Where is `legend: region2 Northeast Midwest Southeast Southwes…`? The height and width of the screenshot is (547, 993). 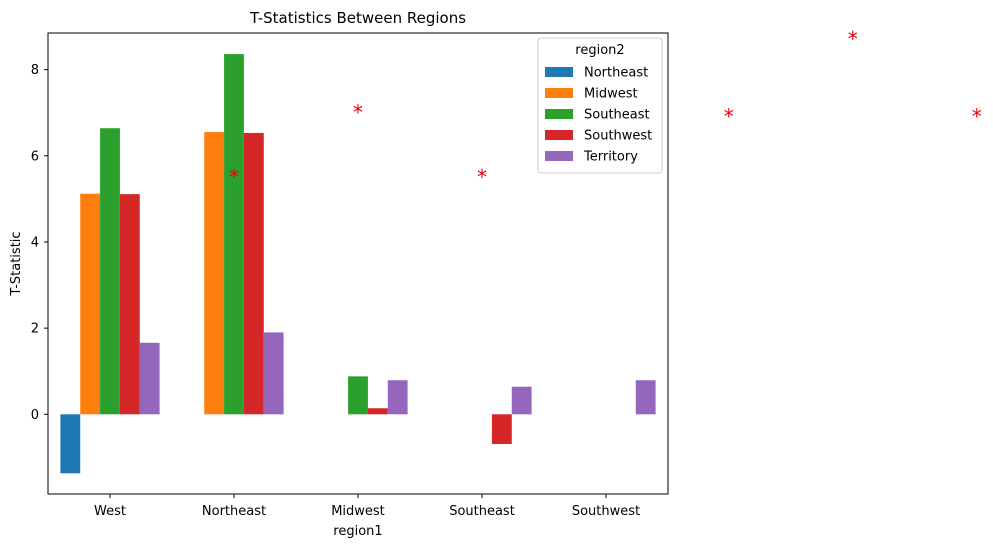
legend: region2 Northeast Midwest Southeast Southwes… is located at coordinates (600, 105).